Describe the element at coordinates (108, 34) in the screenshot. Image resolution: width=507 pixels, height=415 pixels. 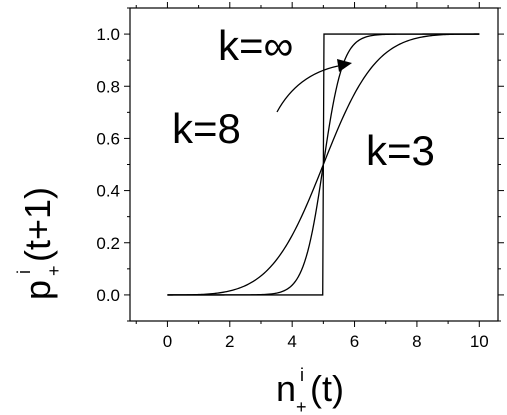
I see `y-tick-label: 1.0` at that location.